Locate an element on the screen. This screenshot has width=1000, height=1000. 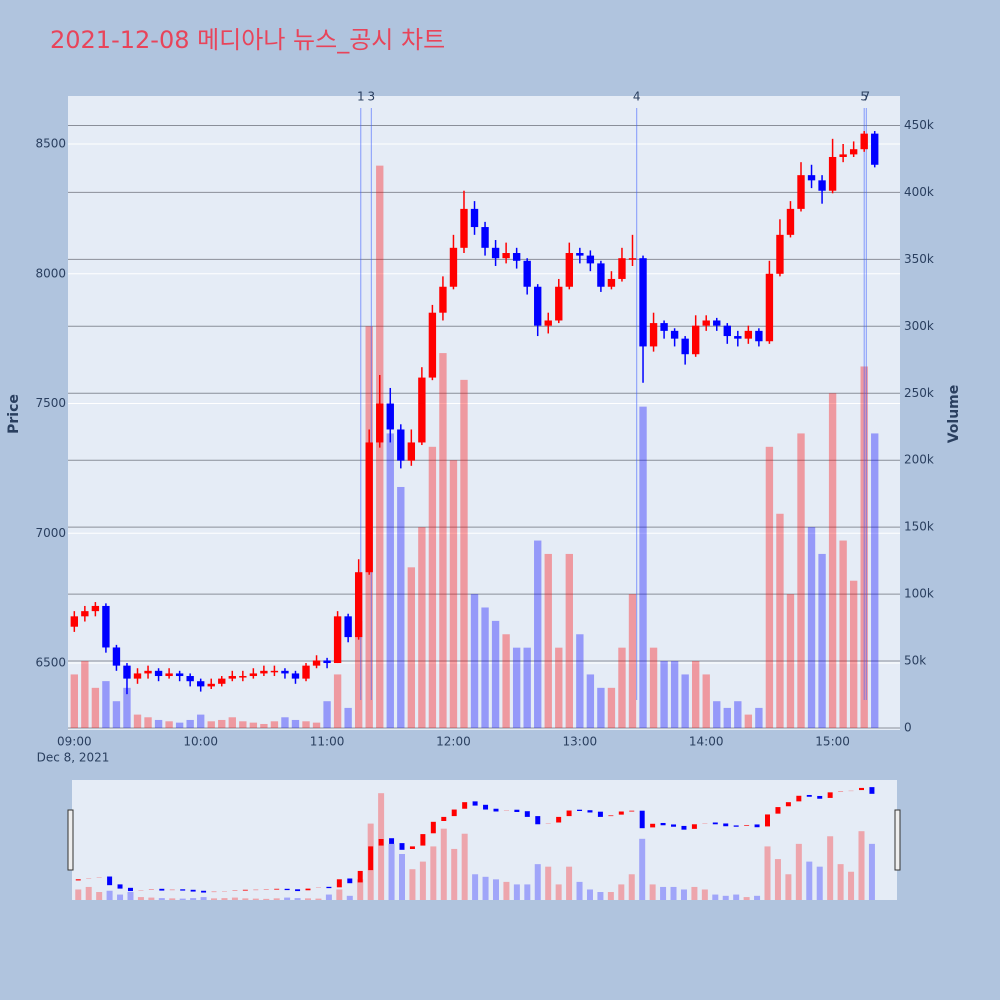
marker-label: 4 is located at coordinates (637, 97).